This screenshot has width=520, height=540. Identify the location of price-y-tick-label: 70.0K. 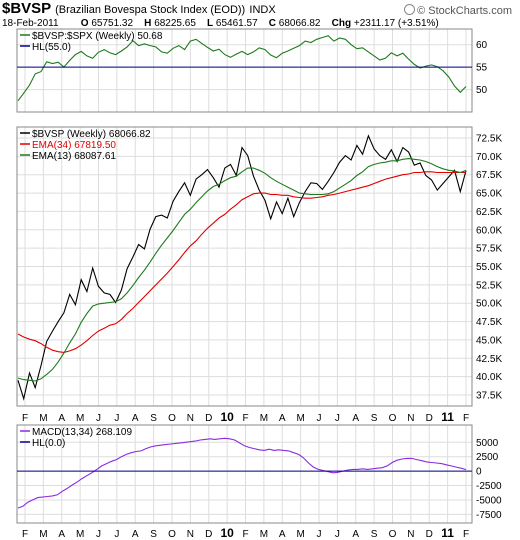
(489, 157).